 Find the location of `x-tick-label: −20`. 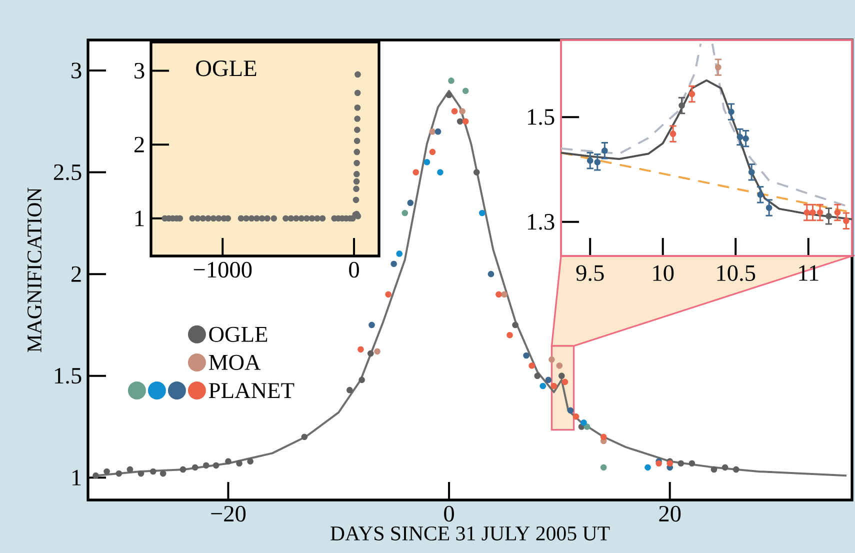

x-tick-label: −20 is located at coordinates (228, 514).